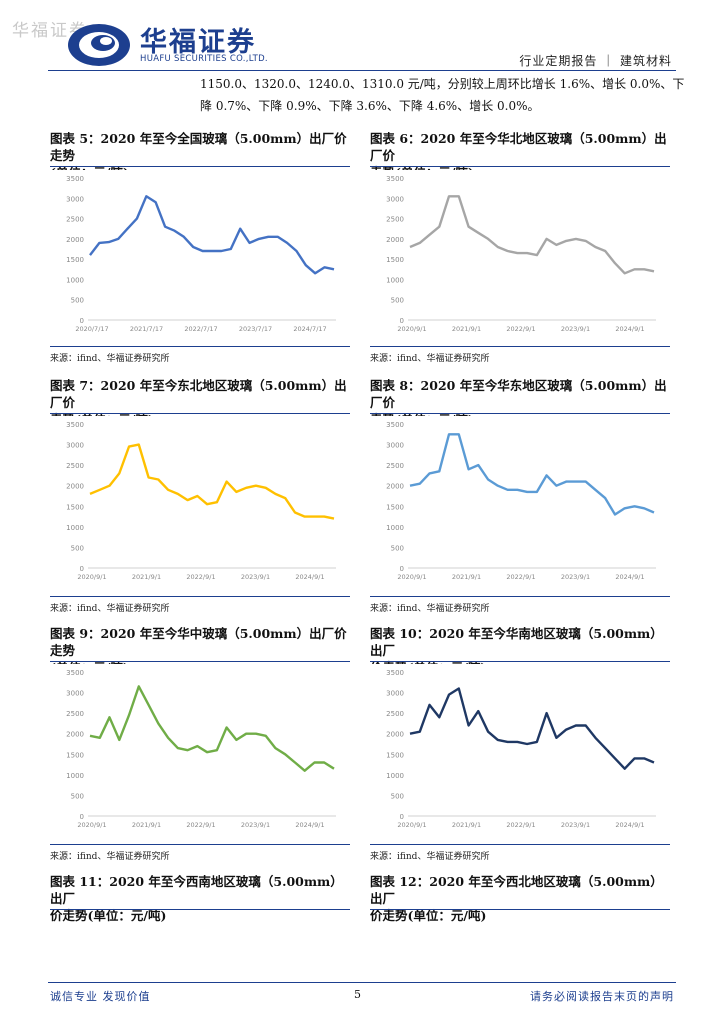  Describe the element at coordinates (362, 70) in the screenshot. I see `header-divider` at that location.